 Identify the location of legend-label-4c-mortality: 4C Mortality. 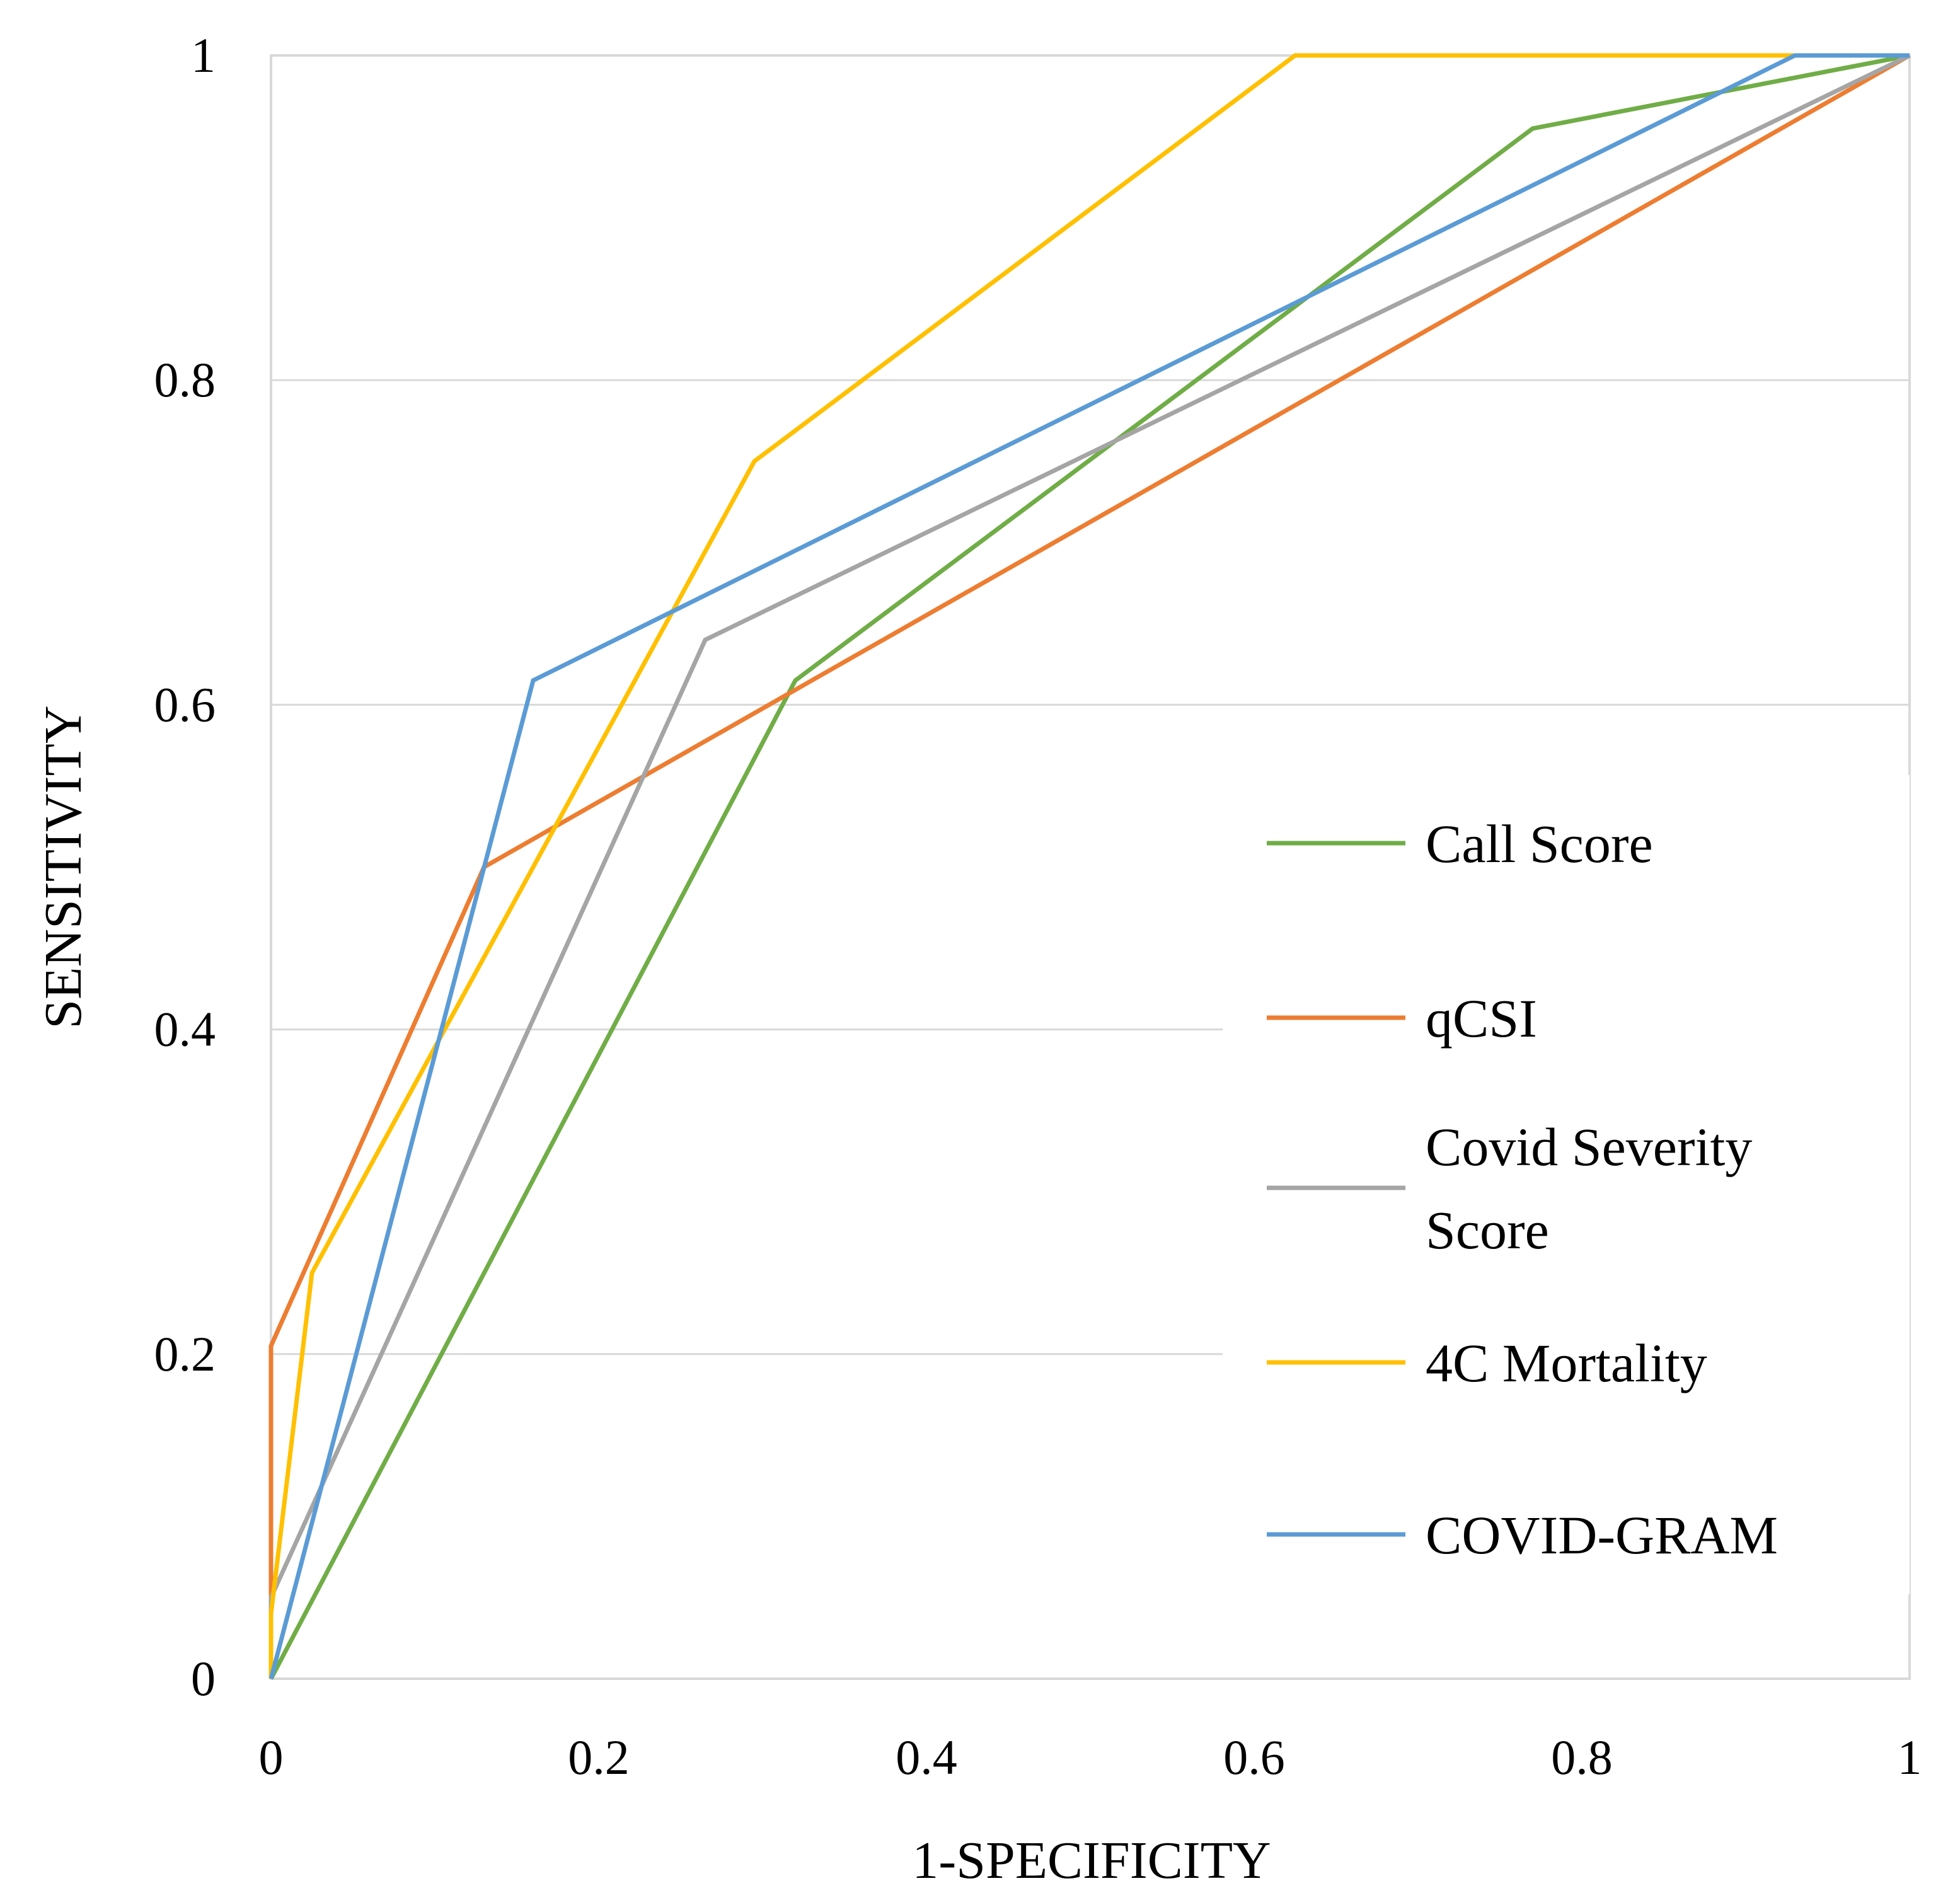
(1566, 1363).